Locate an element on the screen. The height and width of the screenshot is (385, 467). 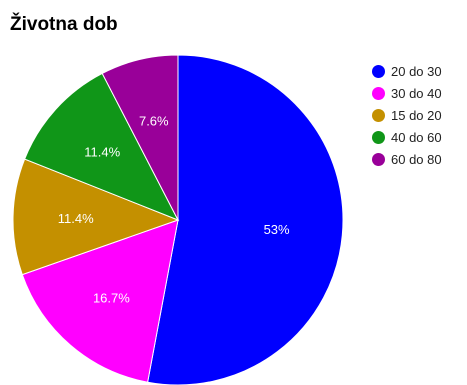
slice-label: 7.6% is located at coordinates (154, 121).